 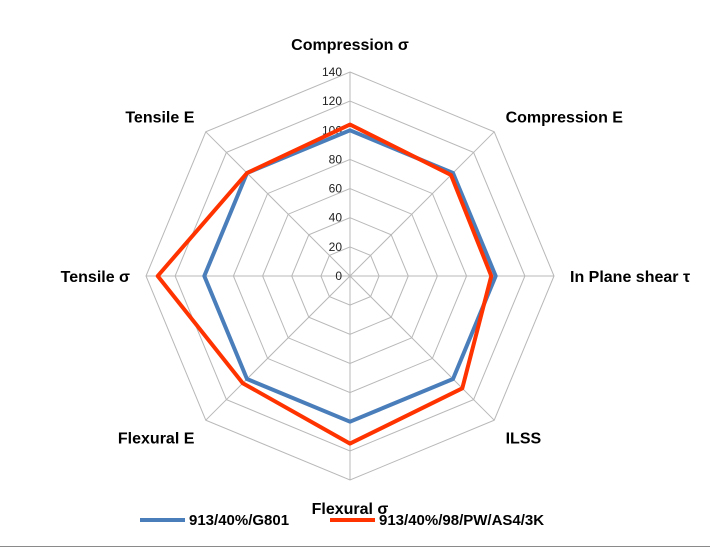 What do you see at coordinates (336, 247) in the screenshot?
I see `tick-label-20: 20` at bounding box center [336, 247].